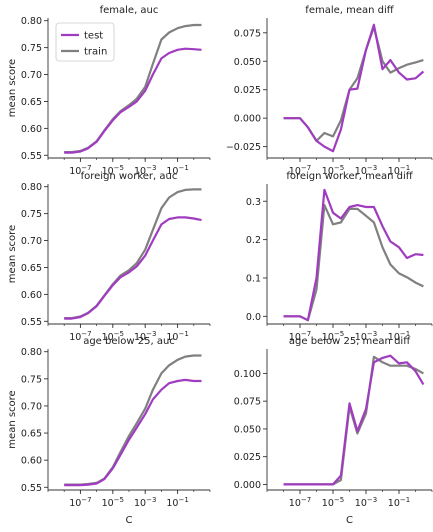 The height and width of the screenshot is (532, 433). Describe the element at coordinates (350, 341) in the screenshot. I see `subplot-title: age below 25, mean diff` at that location.